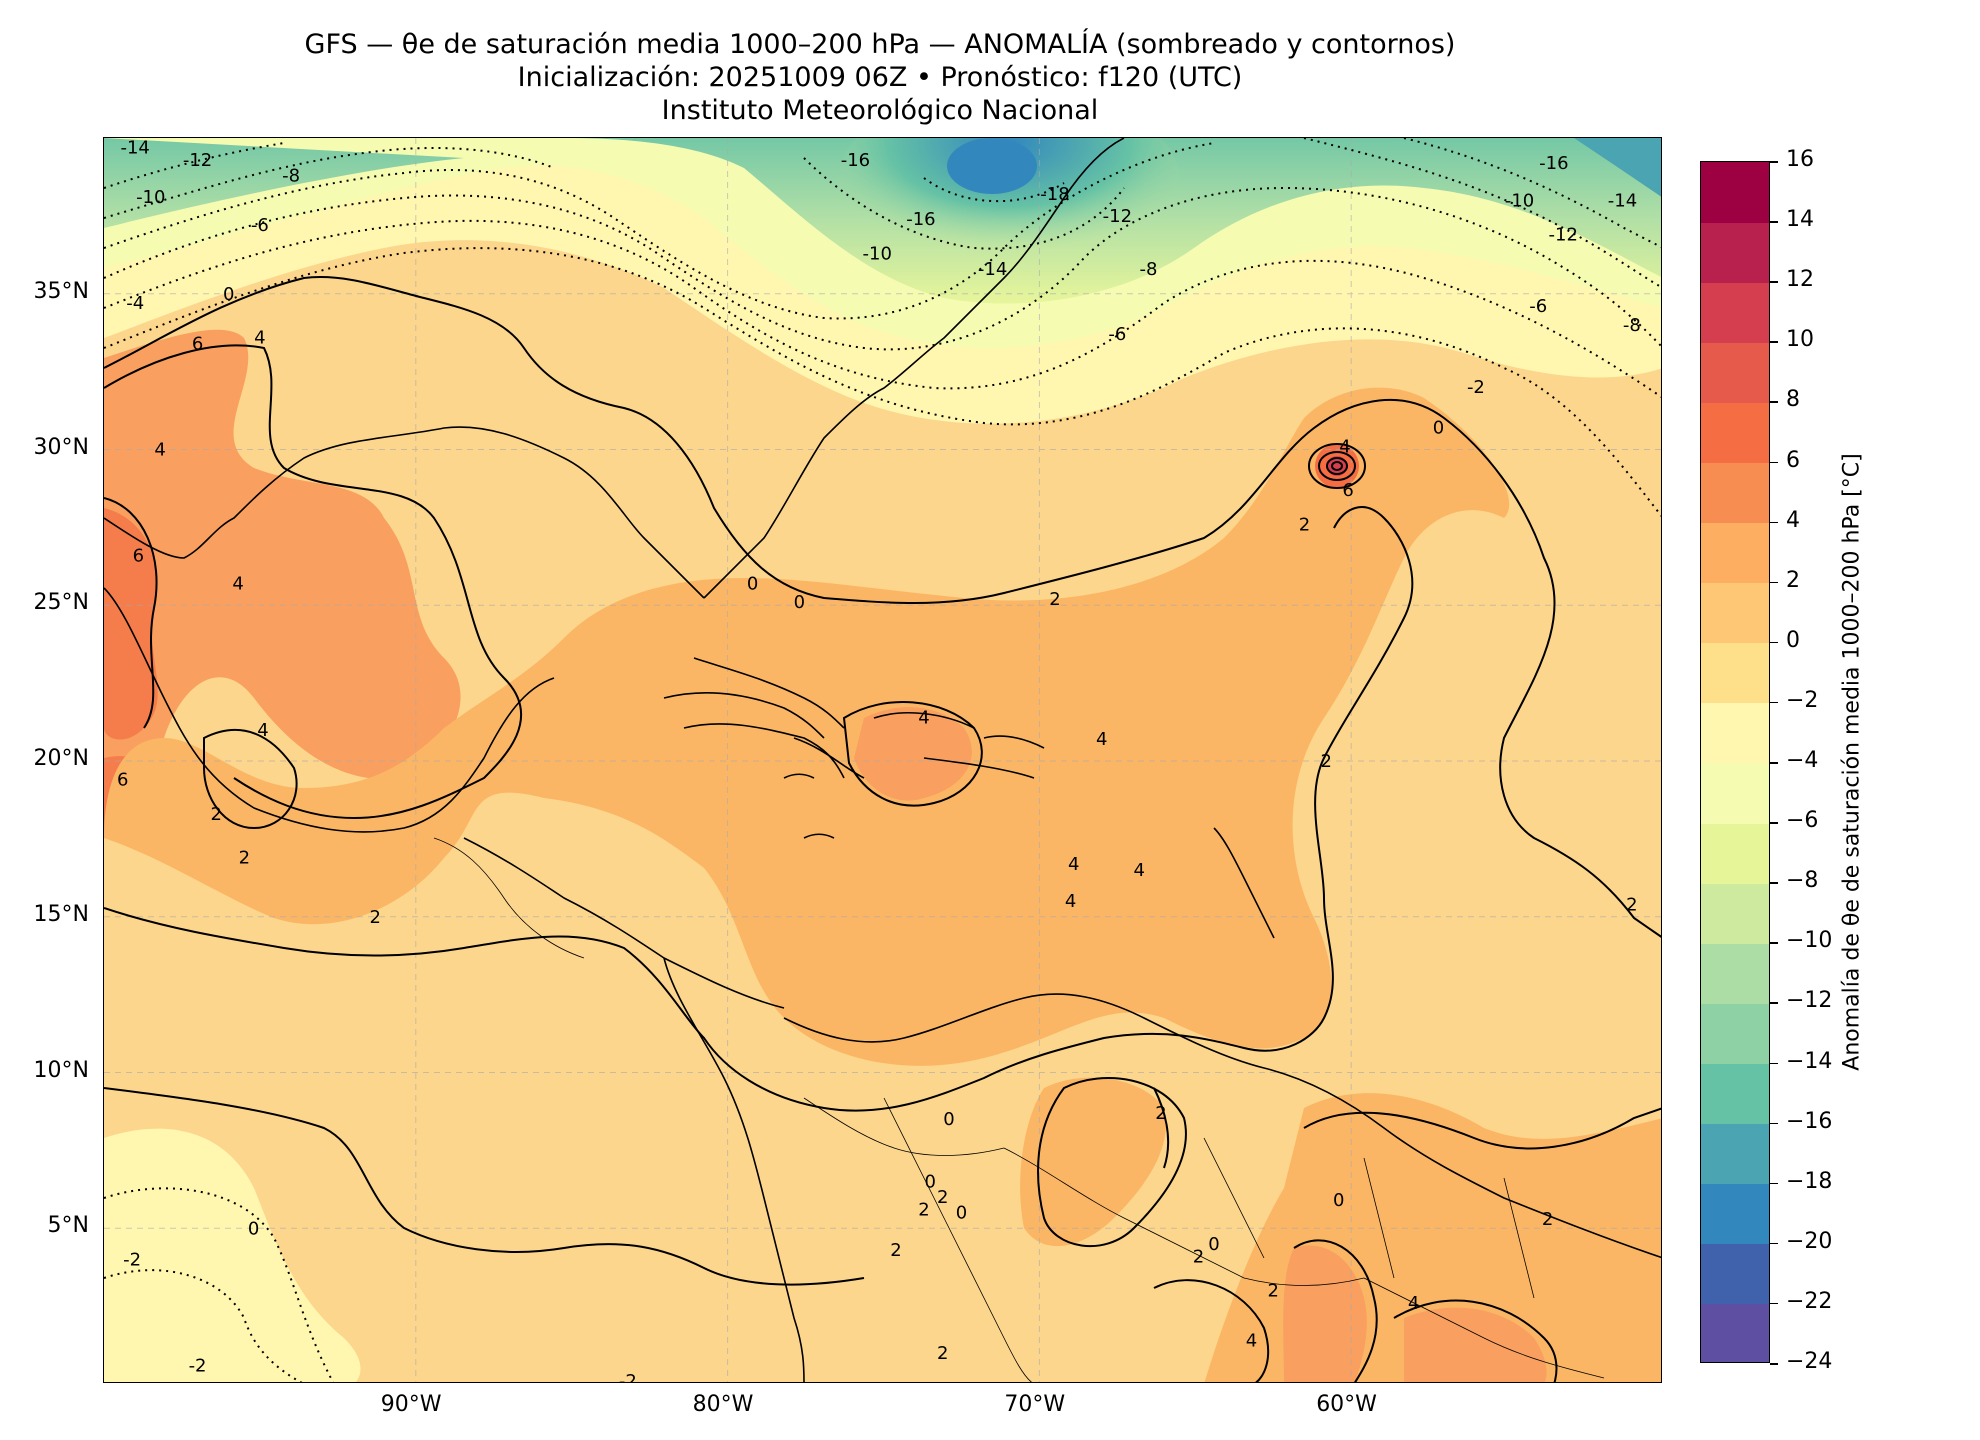 The height and width of the screenshot is (1440, 1980). I want to click on contour-label: -16, so click(920, 219).